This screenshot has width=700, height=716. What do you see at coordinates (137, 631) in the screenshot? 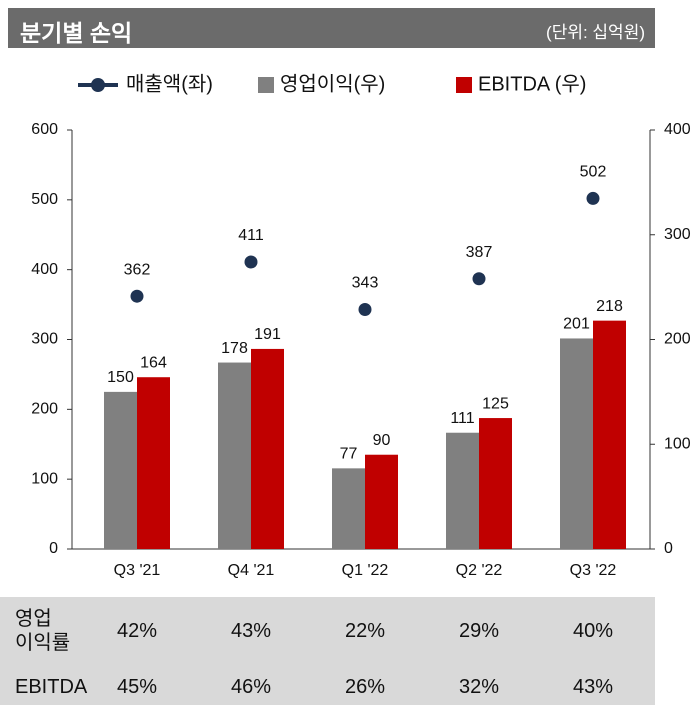
I see `table-cell: 42%` at bounding box center [137, 631].